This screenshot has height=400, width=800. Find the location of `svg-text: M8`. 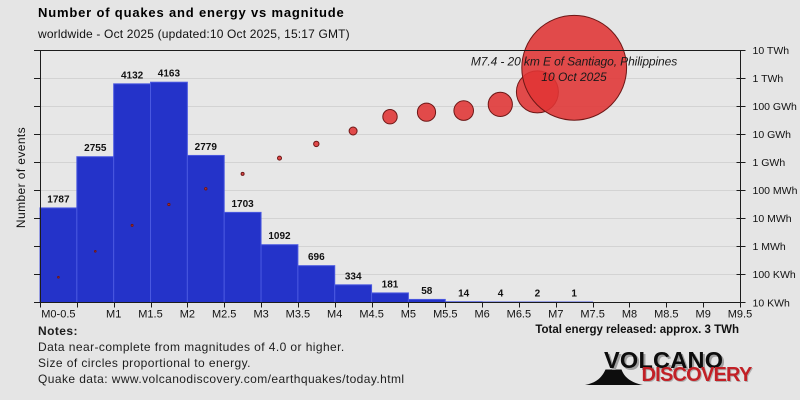

svg-text: M8 is located at coordinates (629, 314).